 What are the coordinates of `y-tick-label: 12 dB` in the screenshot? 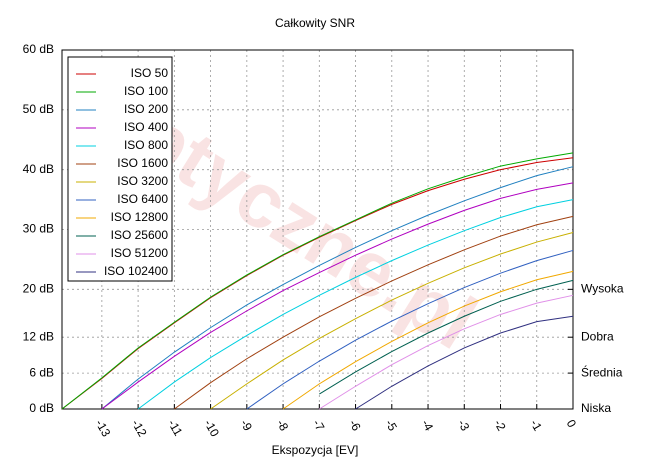 It's located at (38, 336).